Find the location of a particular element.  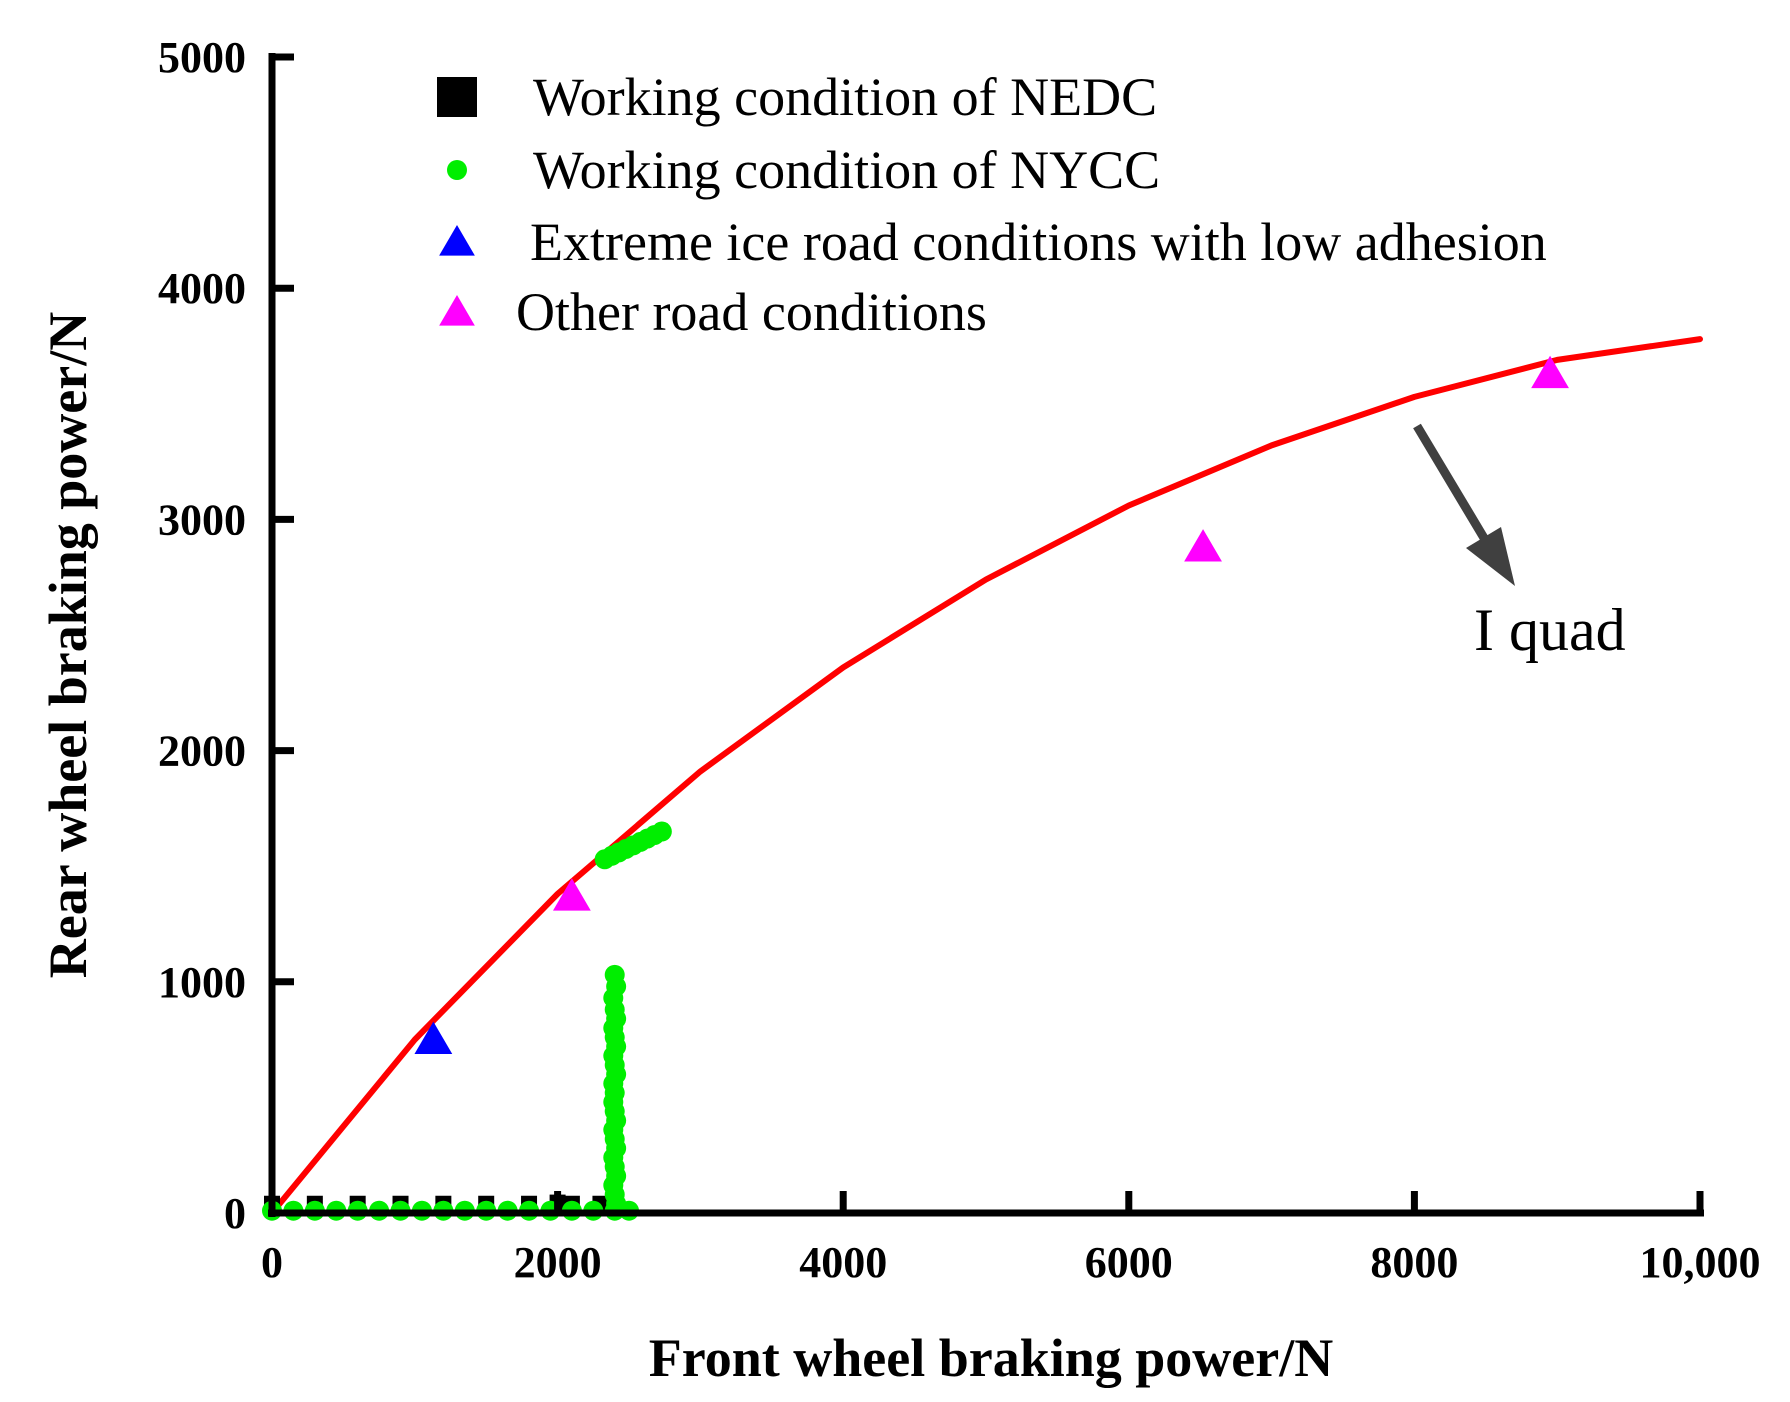

y-tick-label: 3000 is located at coordinates (202, 519).